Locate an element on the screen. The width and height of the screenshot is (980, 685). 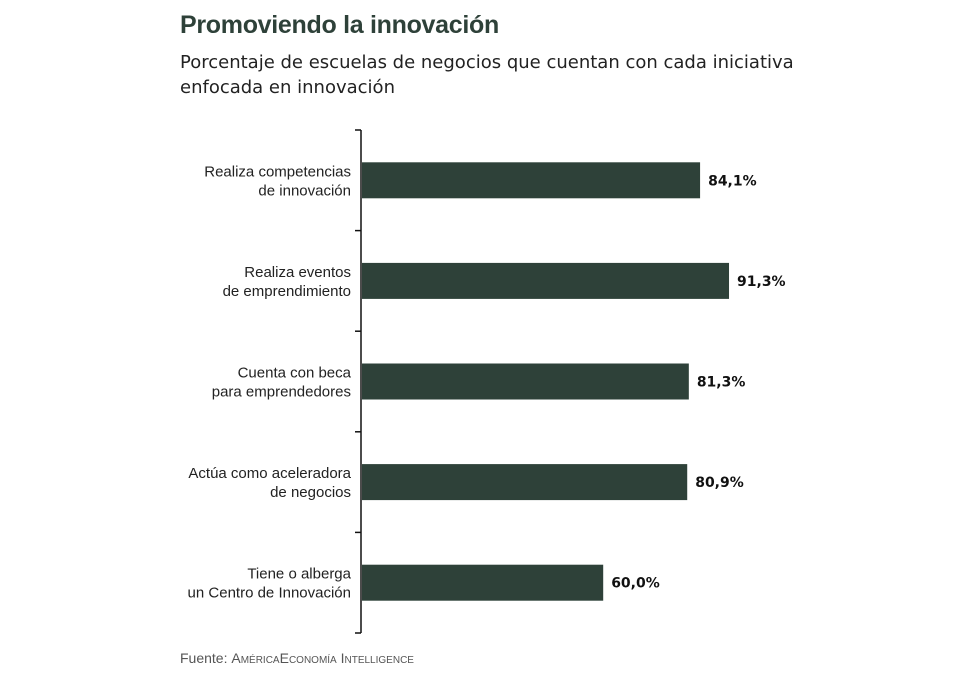
bar-value-label: 81,3% is located at coordinates (721, 383).